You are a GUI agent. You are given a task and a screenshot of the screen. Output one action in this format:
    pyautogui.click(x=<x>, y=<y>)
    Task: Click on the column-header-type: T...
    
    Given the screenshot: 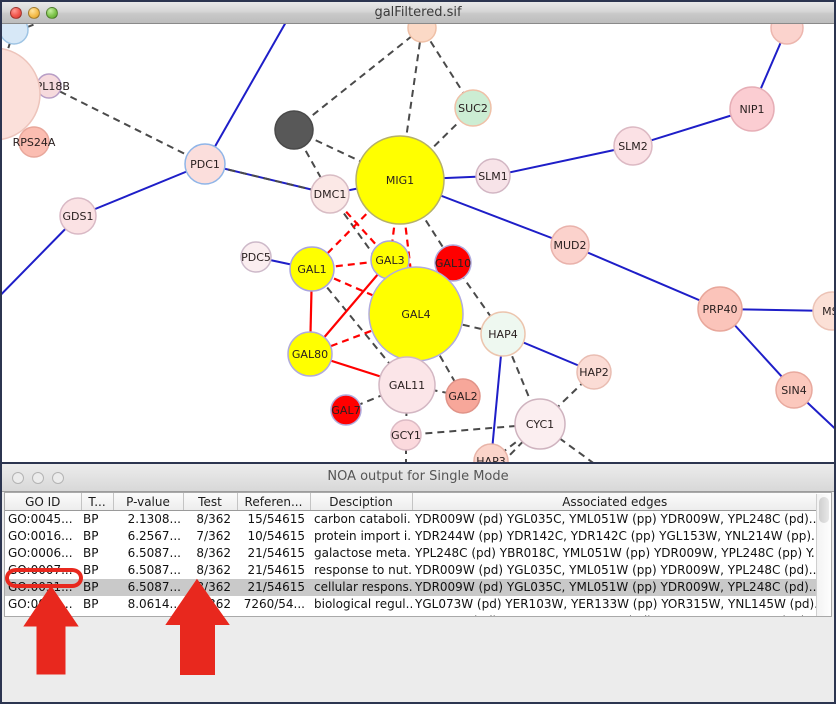 What is the action you would take?
    pyautogui.click(x=97, y=502)
    